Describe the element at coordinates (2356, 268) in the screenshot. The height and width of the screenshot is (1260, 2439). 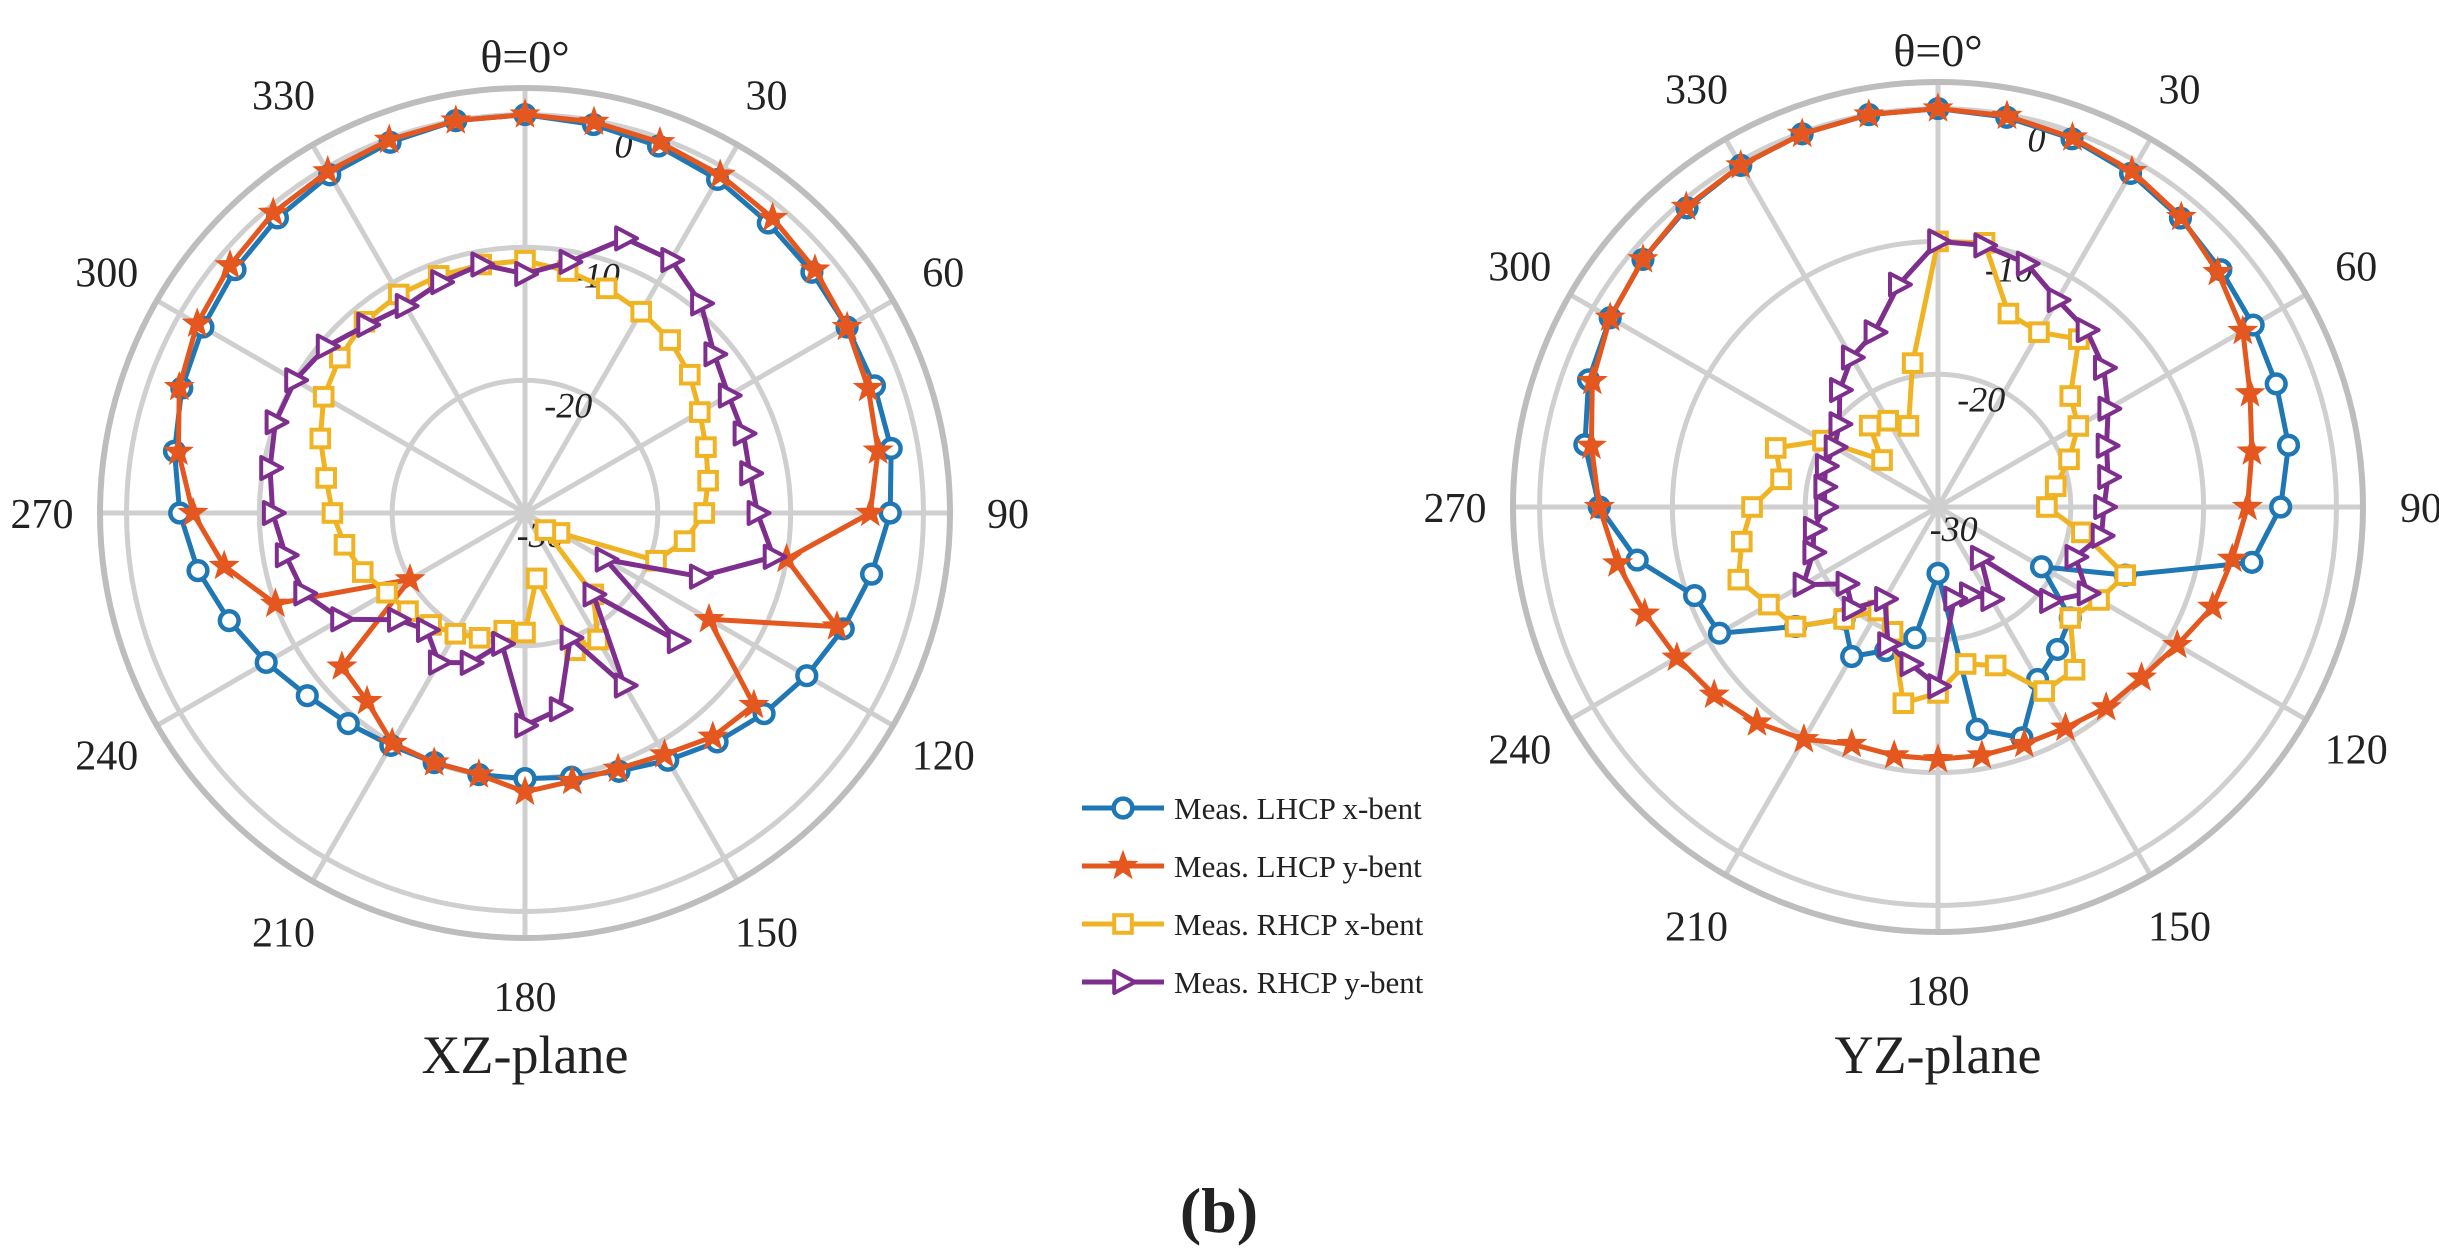
I see `angle-tick-label: 60` at that location.